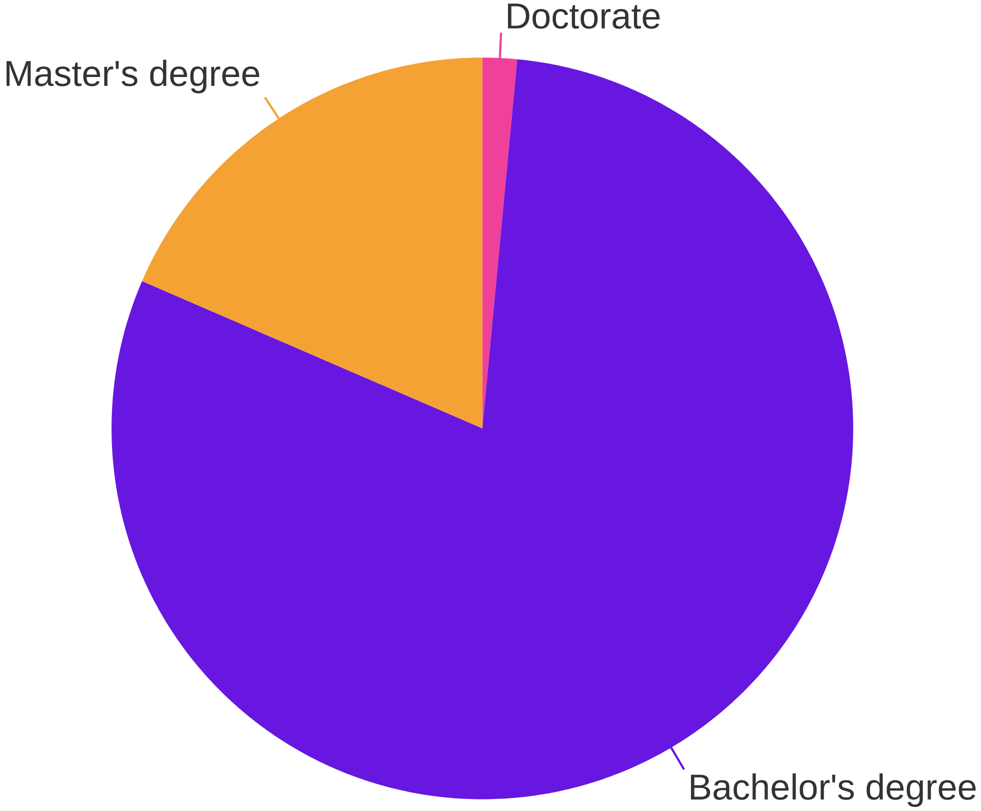 The image size is (981, 811). I want to click on slice-label: Bachelor's degree, so click(833, 791).